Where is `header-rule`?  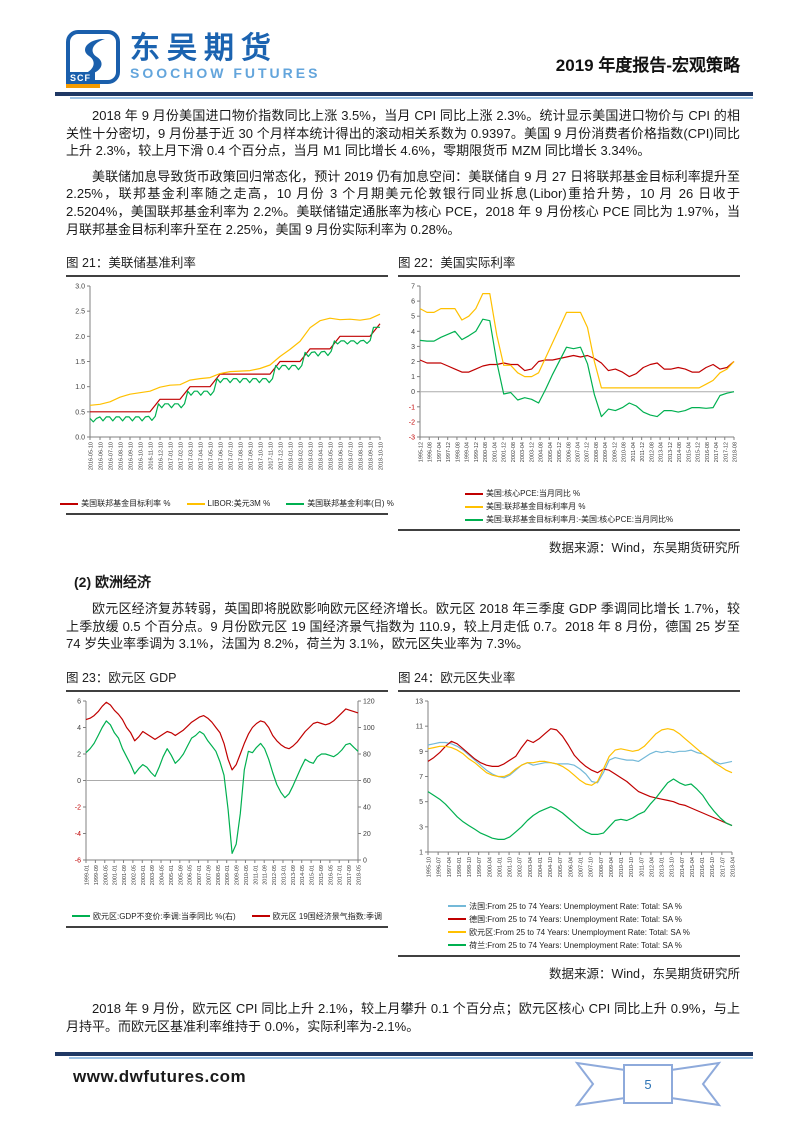
header-rule is located at coordinates (404, 94).